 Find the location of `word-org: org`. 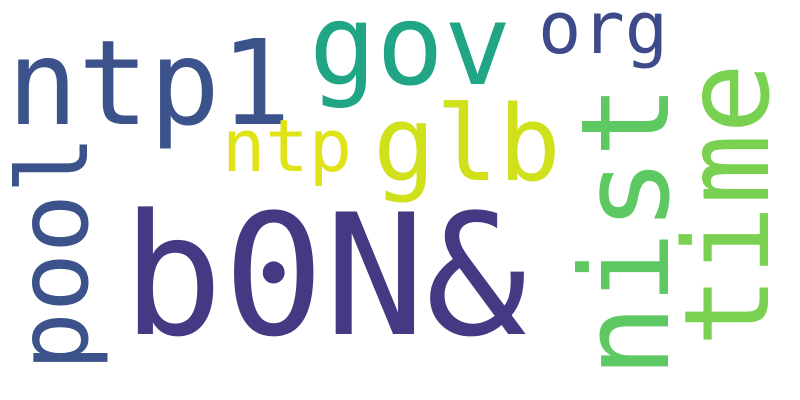

word-org: org is located at coordinates (603, 35).